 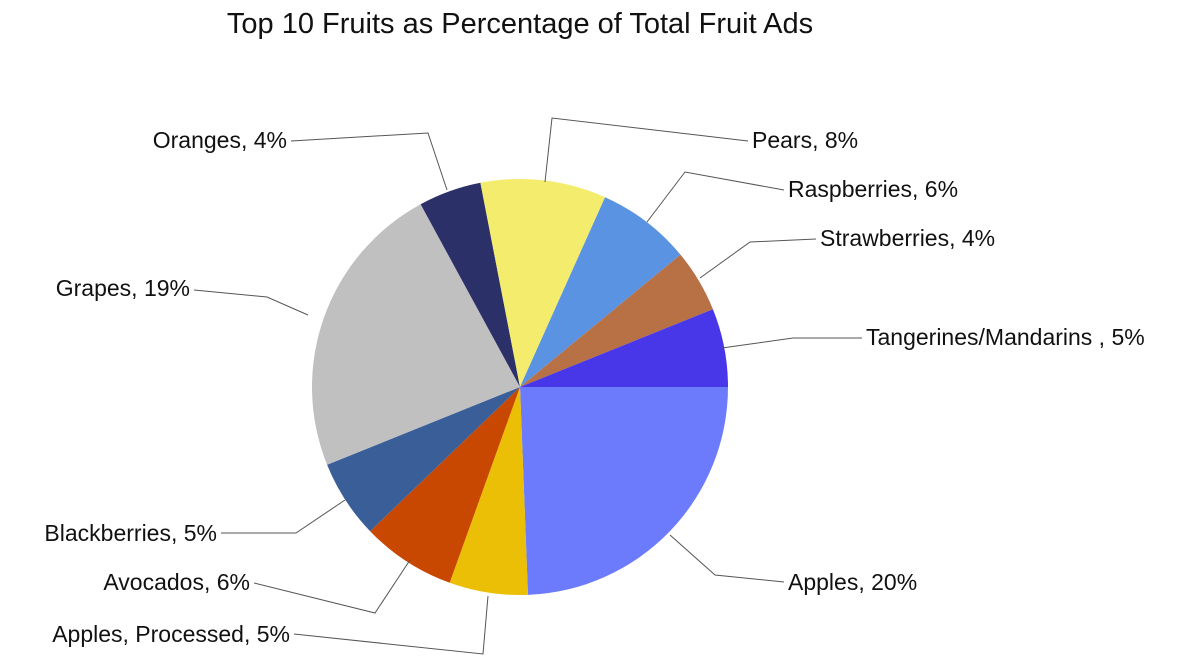 I want to click on slice-label-9: Tangerines/Mandarins , 5%, so click(x=1005, y=337).